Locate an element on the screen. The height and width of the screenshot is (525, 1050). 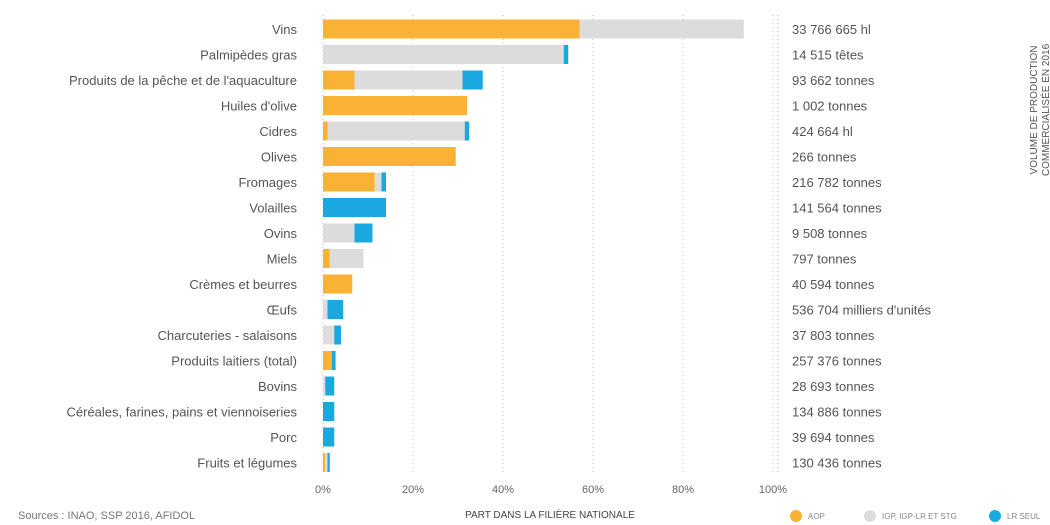
volume-label-volailles: 141 564 tonnes is located at coordinates (837, 208).